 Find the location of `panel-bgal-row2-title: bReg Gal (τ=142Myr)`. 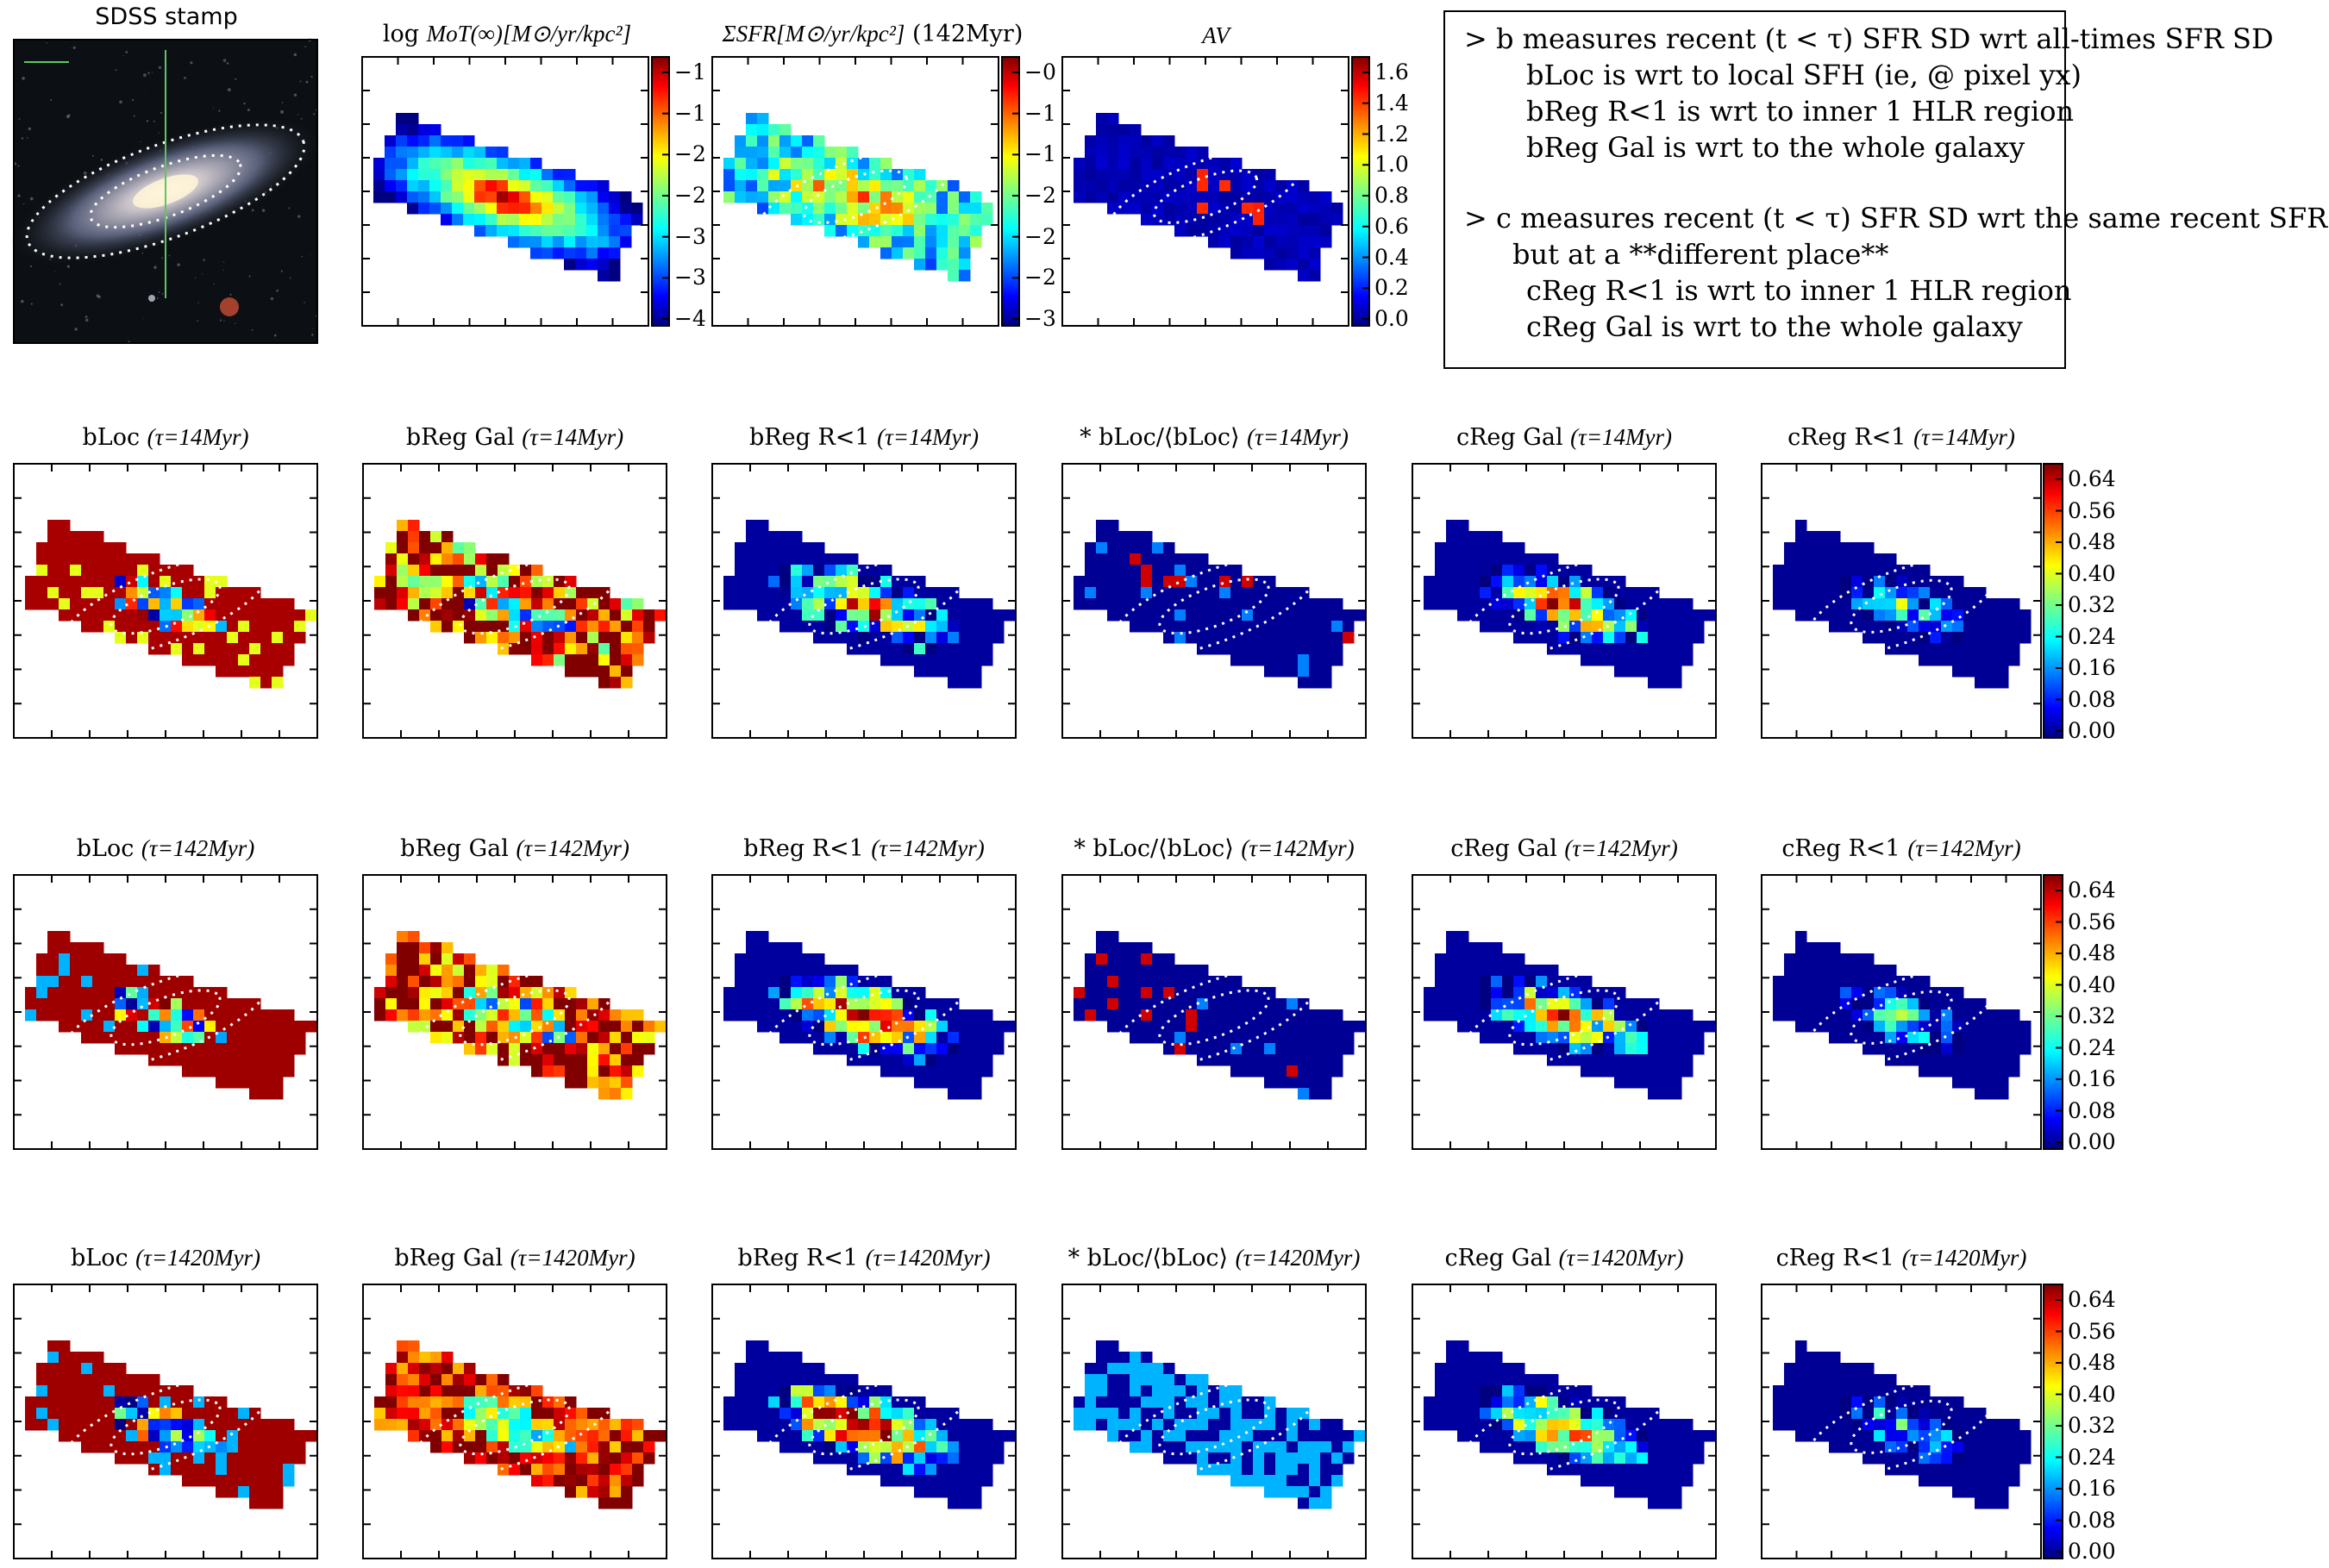

panel-bgal-row2-title: bReg Gal (τ=142Myr) is located at coordinates (515, 848).